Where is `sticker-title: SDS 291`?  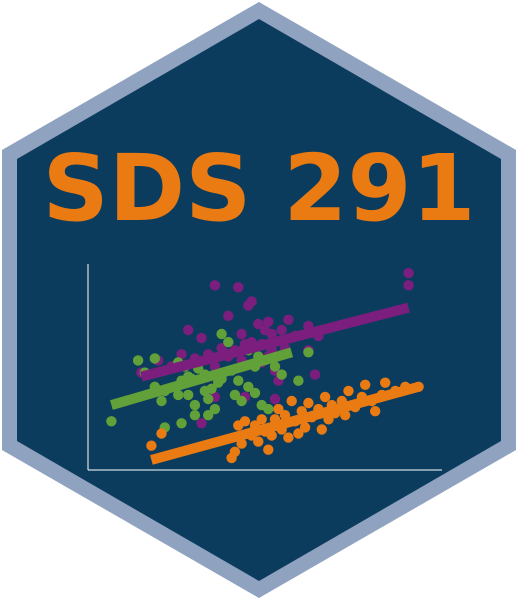 sticker-title: SDS 291 is located at coordinates (259, 188).